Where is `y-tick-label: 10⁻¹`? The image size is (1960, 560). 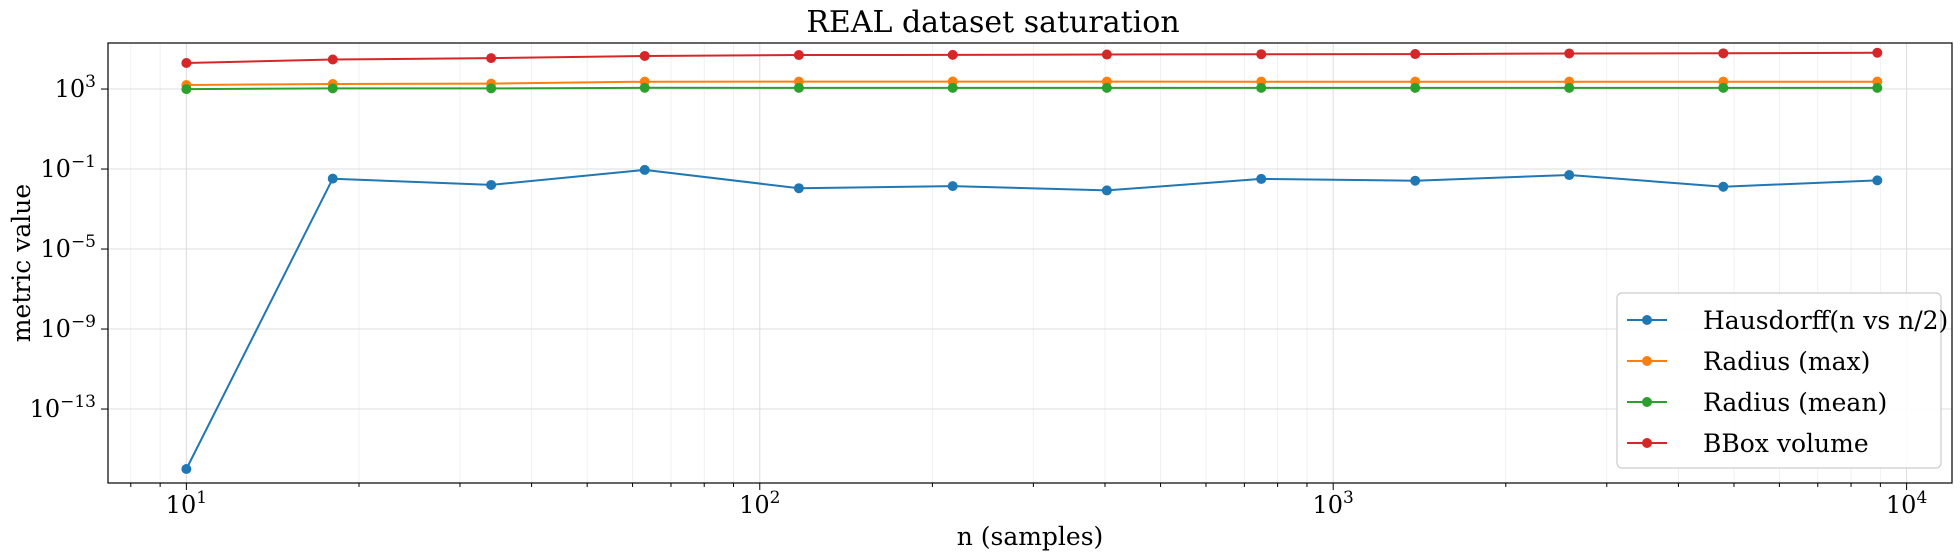 y-tick-label: 10⁻¹ is located at coordinates (68, 167).